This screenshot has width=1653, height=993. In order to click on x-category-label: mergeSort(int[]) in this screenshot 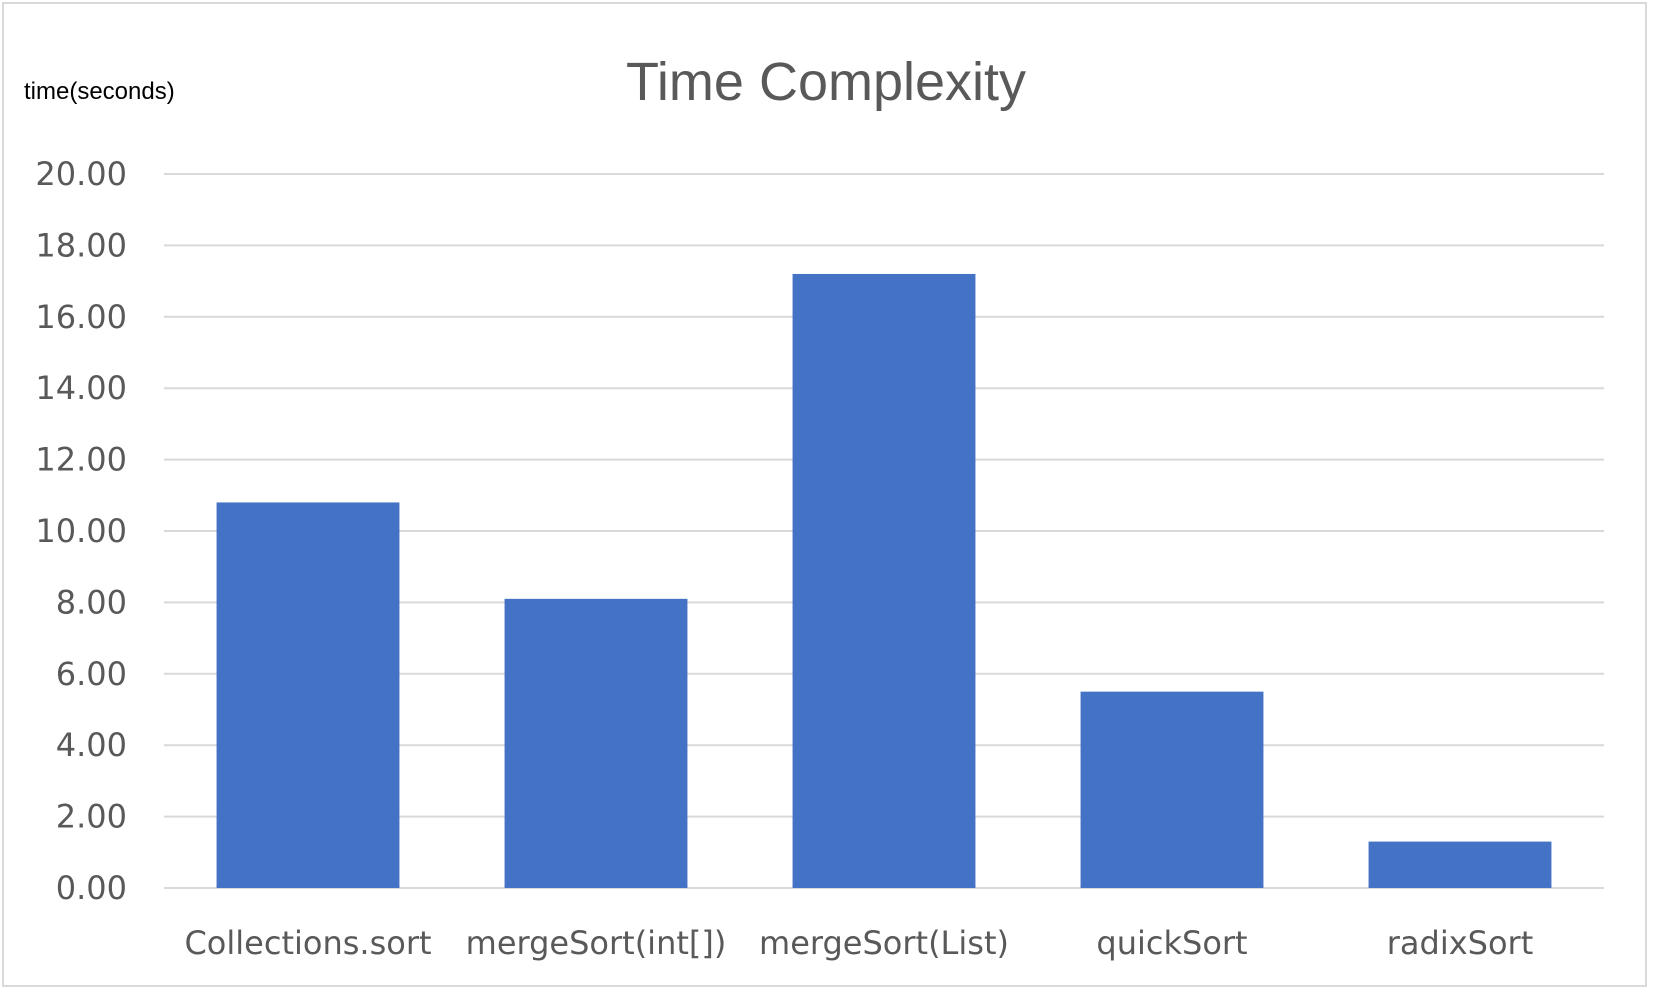, I will do `click(596, 943)`.